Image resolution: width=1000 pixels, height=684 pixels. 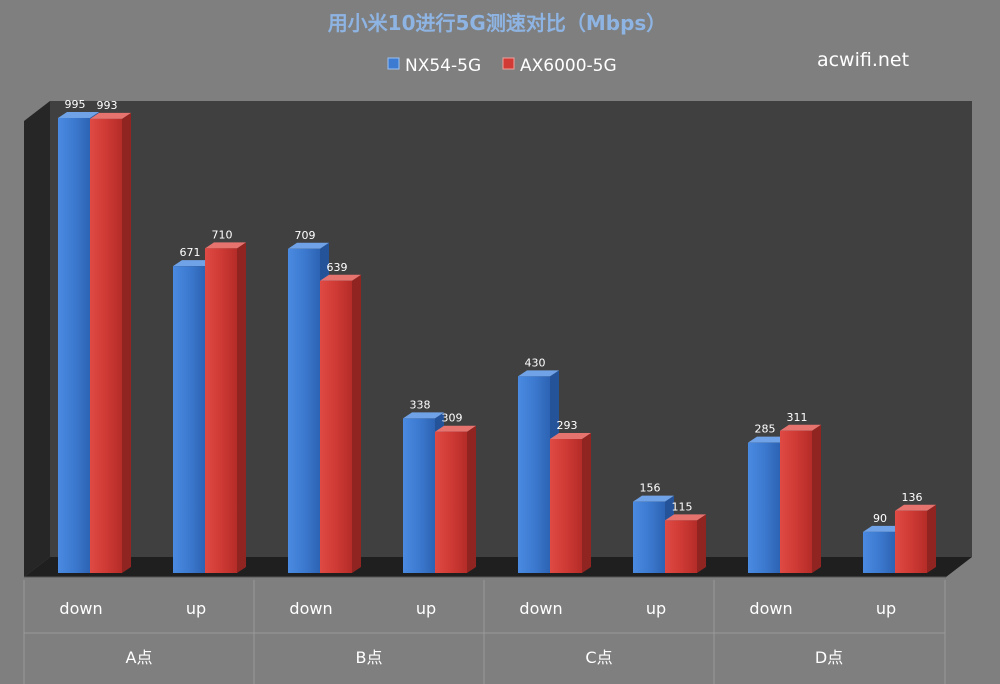 What do you see at coordinates (770, 608) in the screenshot?
I see `x-tick-label-7: down` at bounding box center [770, 608].